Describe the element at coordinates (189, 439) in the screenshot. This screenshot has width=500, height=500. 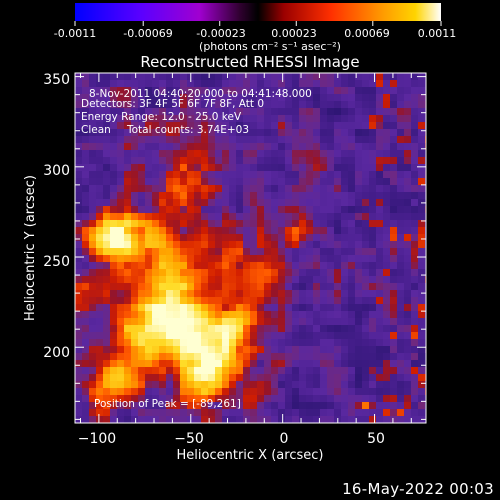
I see `x-tick-label: −50` at that location.